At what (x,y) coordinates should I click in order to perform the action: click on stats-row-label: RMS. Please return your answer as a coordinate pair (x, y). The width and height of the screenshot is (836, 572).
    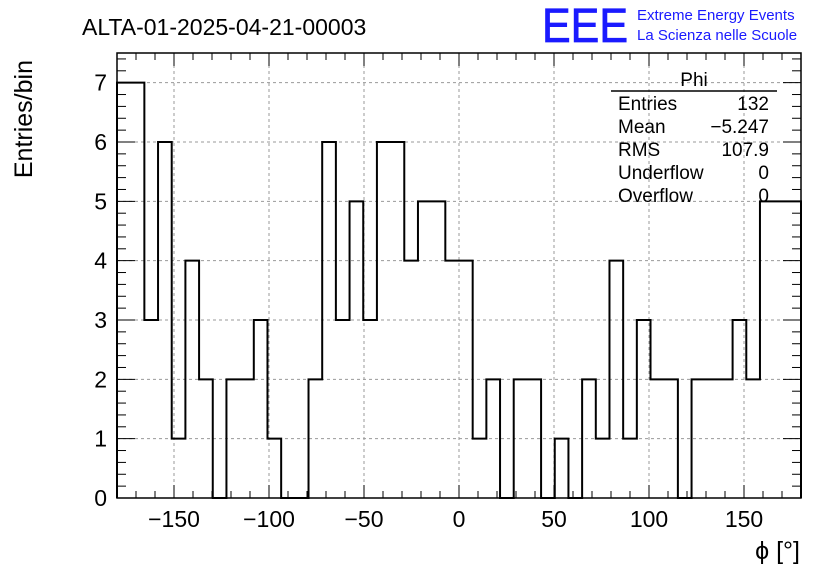
    Looking at the image, I should click on (639, 150).